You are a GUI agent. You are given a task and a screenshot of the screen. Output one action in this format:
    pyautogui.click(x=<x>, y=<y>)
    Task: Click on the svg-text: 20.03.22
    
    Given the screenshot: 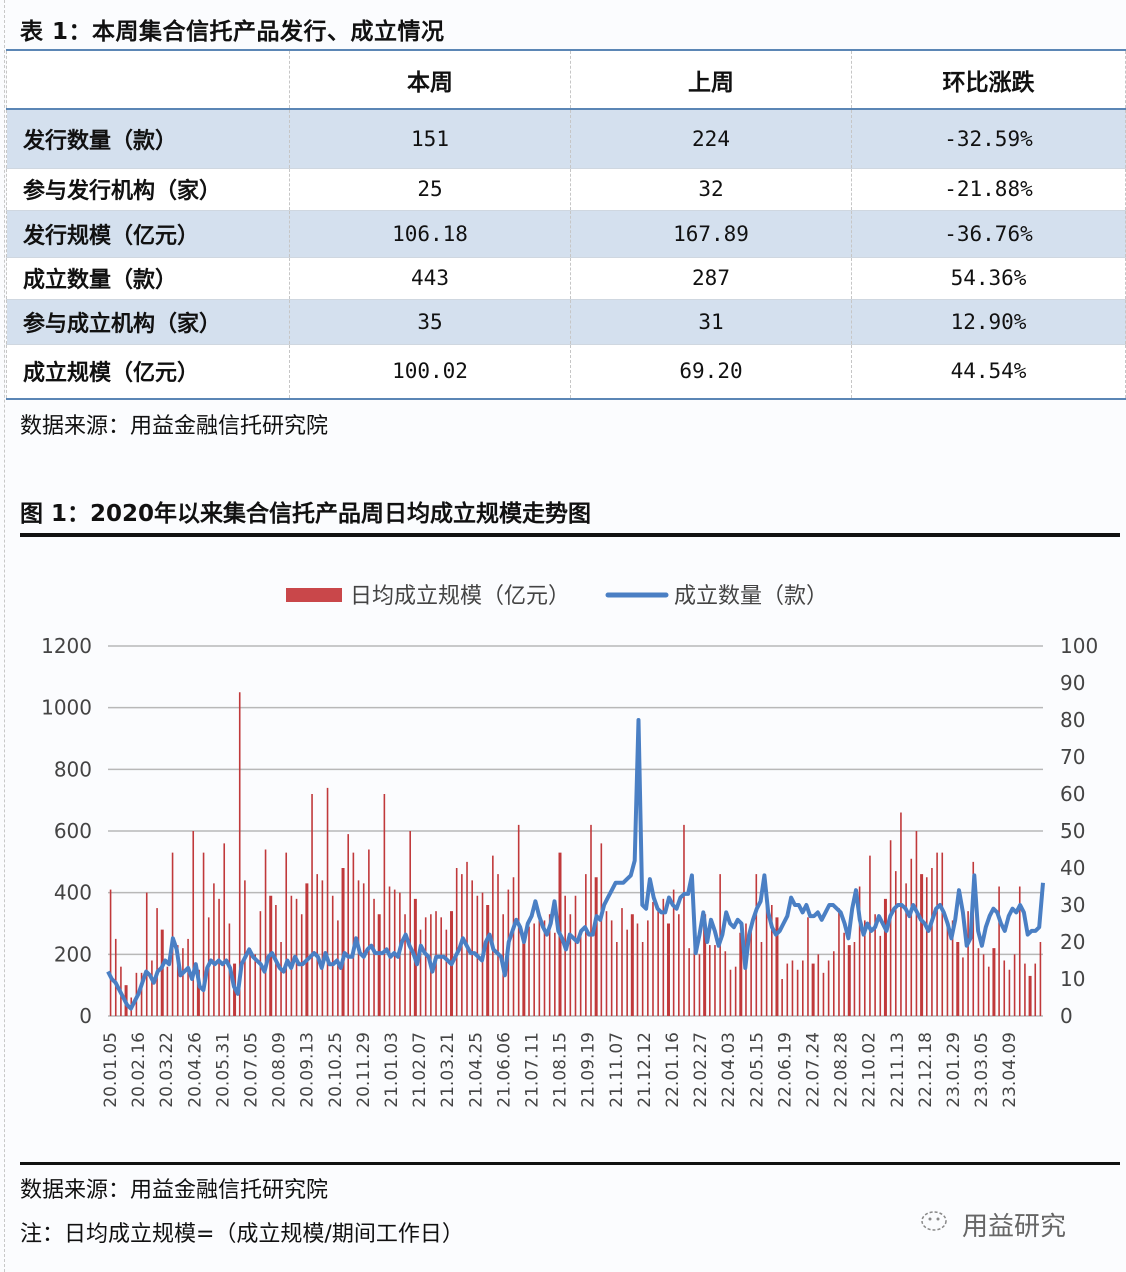 What is the action you would take?
    pyautogui.click(x=167, y=1070)
    